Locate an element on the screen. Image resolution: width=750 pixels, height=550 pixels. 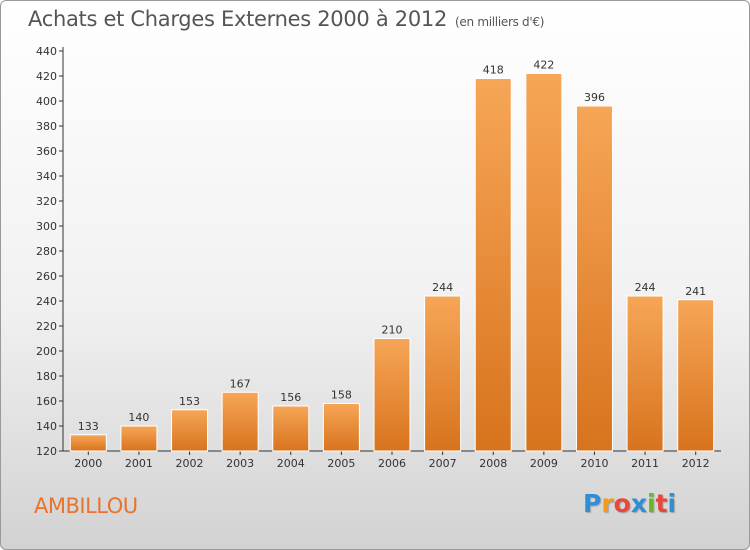
y-tick-label: 240 is located at coordinates (46, 301).